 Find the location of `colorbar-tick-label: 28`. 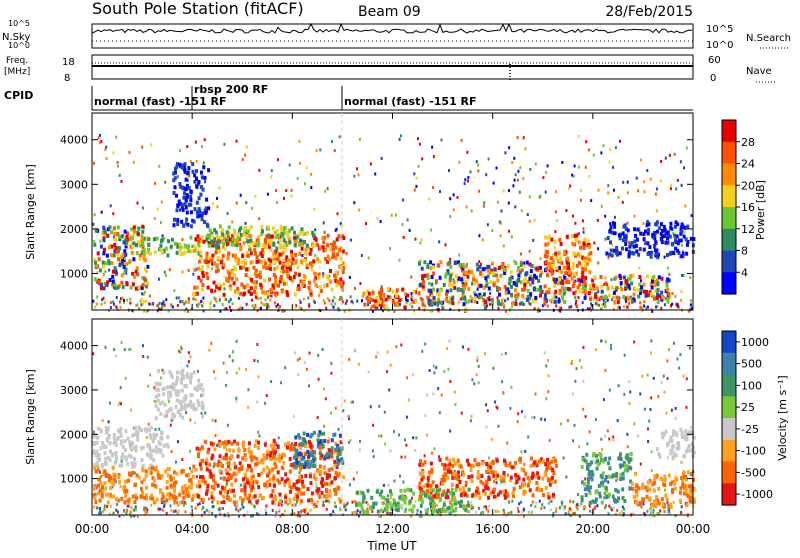

colorbar-tick-label: 28 is located at coordinates (748, 142).